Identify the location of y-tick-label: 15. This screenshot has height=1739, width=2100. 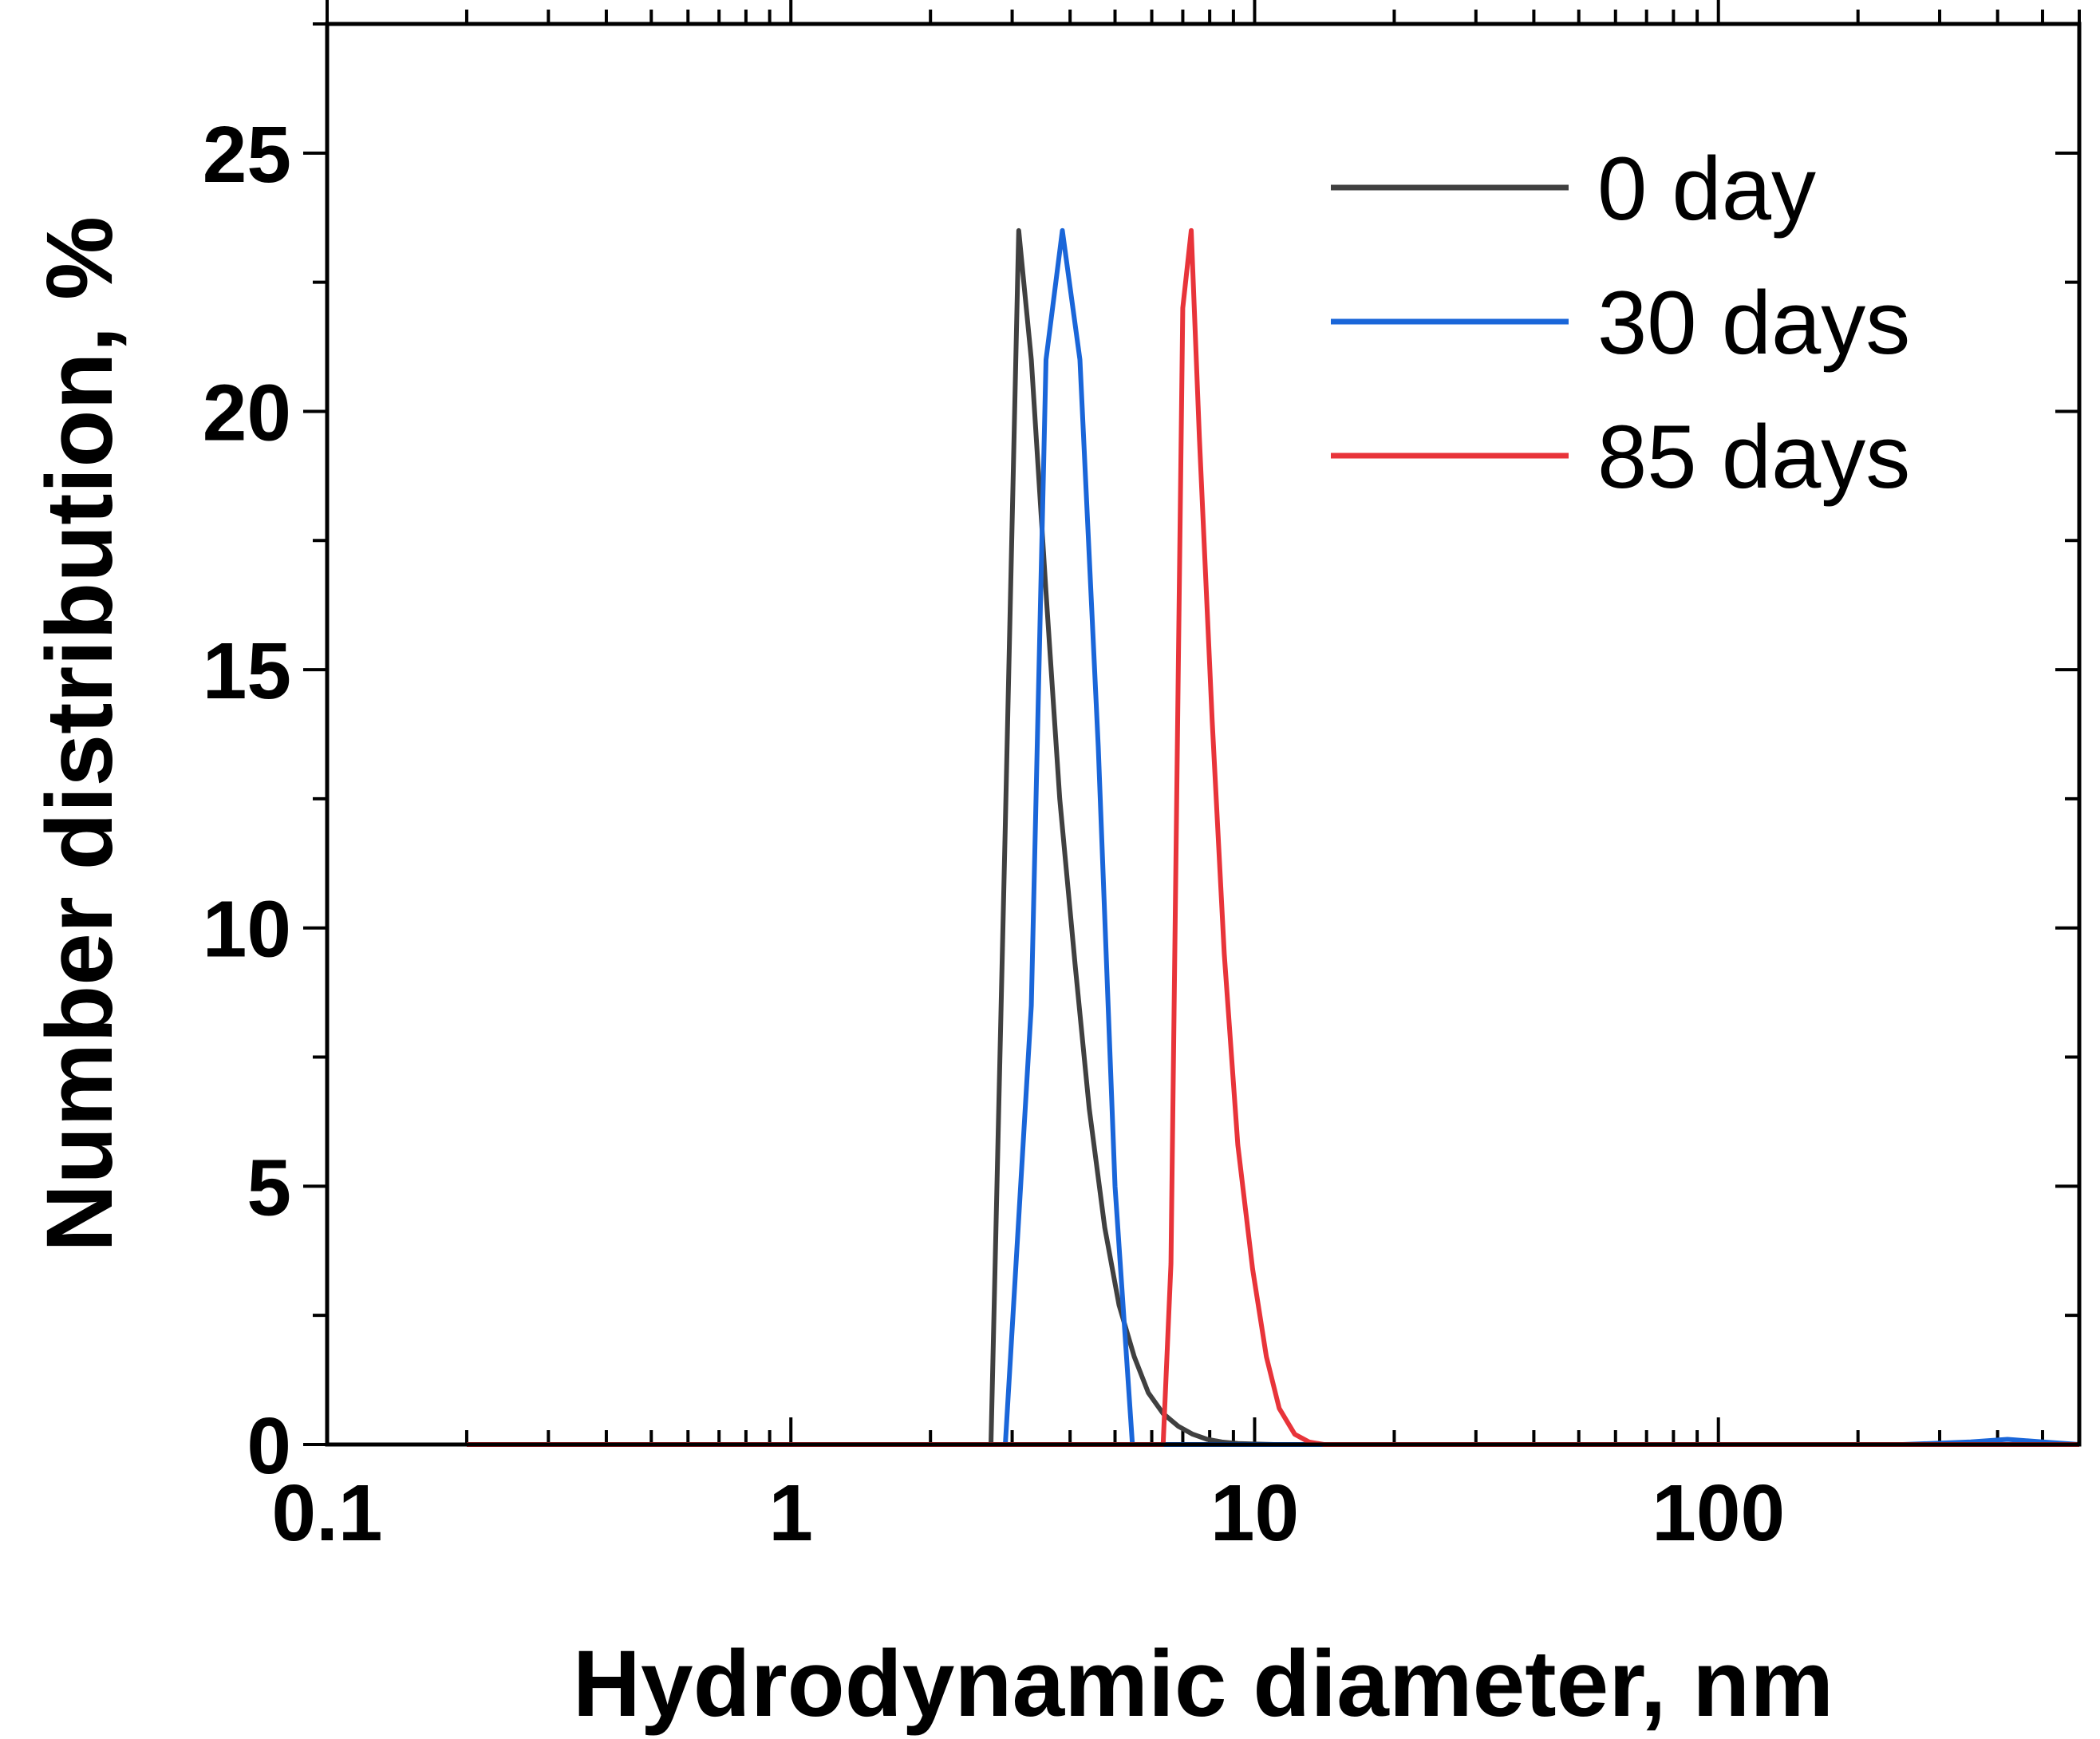
(247, 671).